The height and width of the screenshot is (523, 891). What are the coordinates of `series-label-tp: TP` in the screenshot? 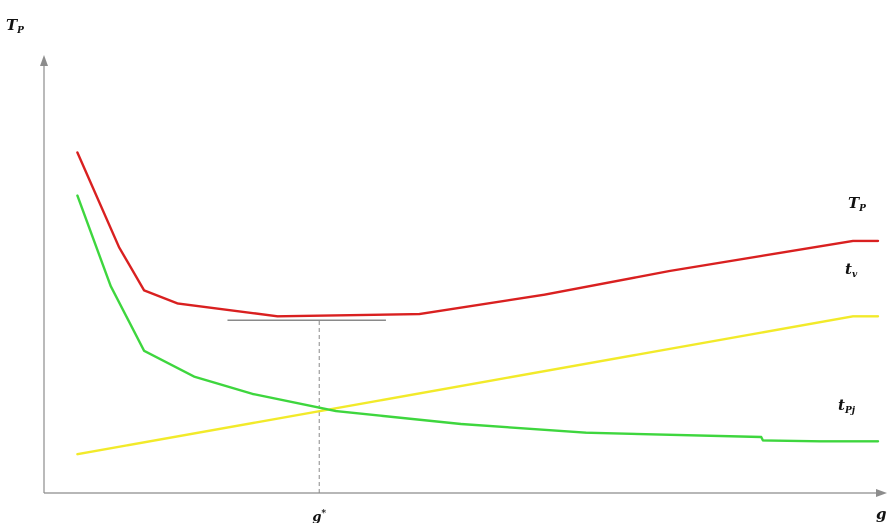 It's located at (857, 204).